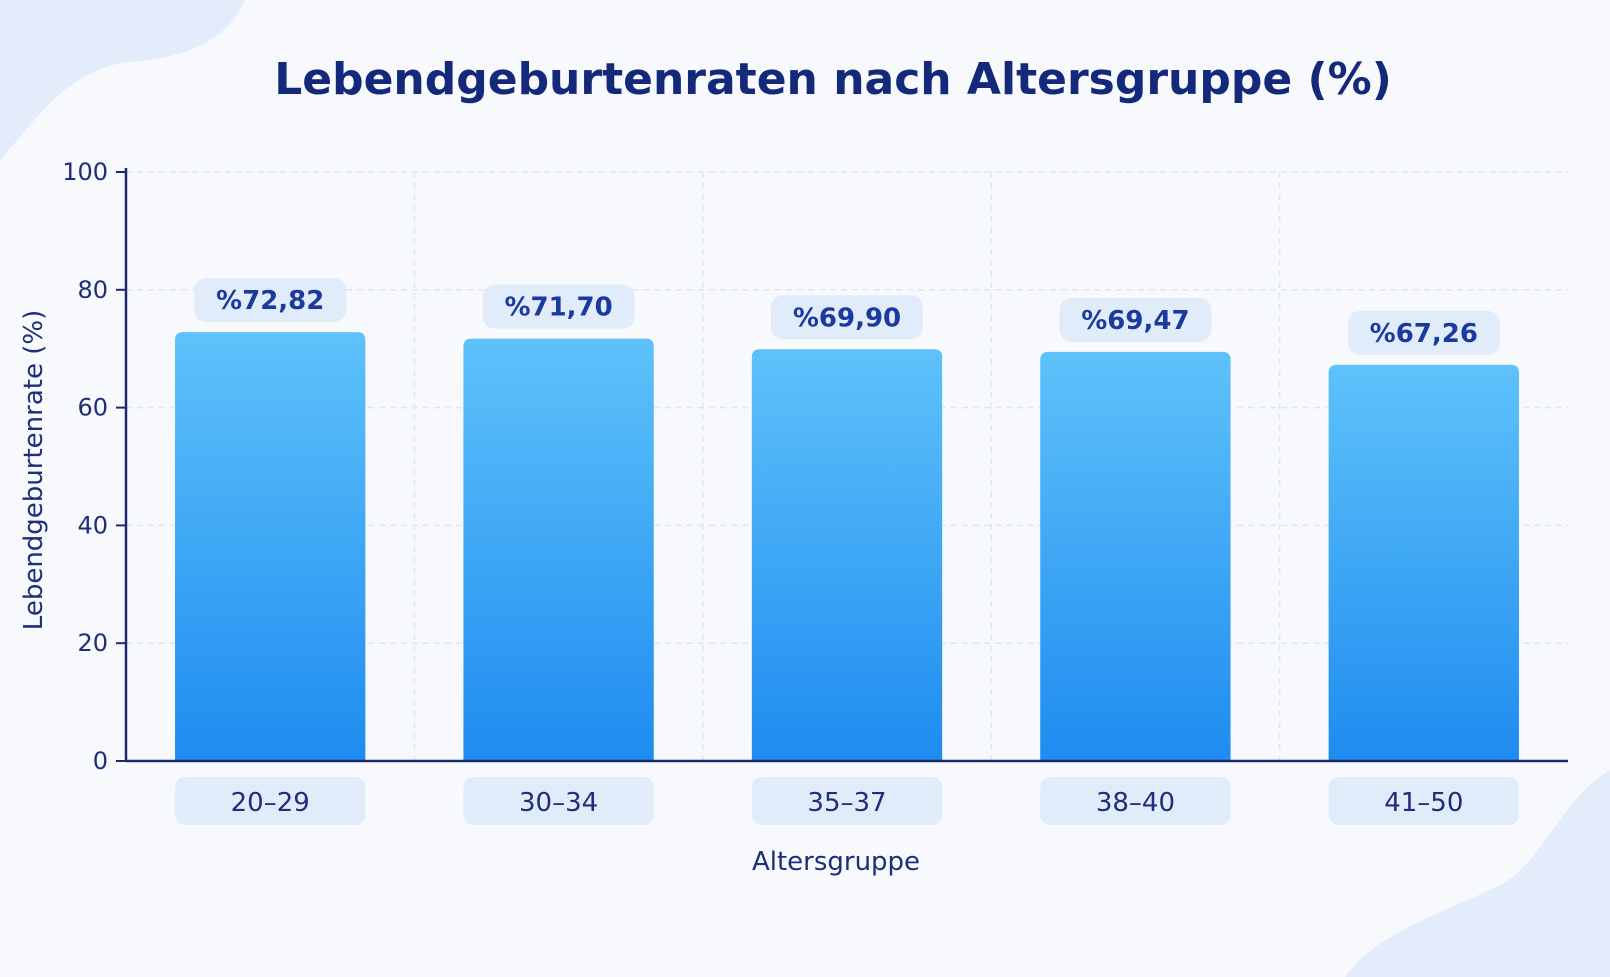 The width and height of the screenshot is (1610, 977). Describe the element at coordinates (34, 470) in the screenshot. I see `y-axis-title: Lebendgeburtenrate (%)` at that location.